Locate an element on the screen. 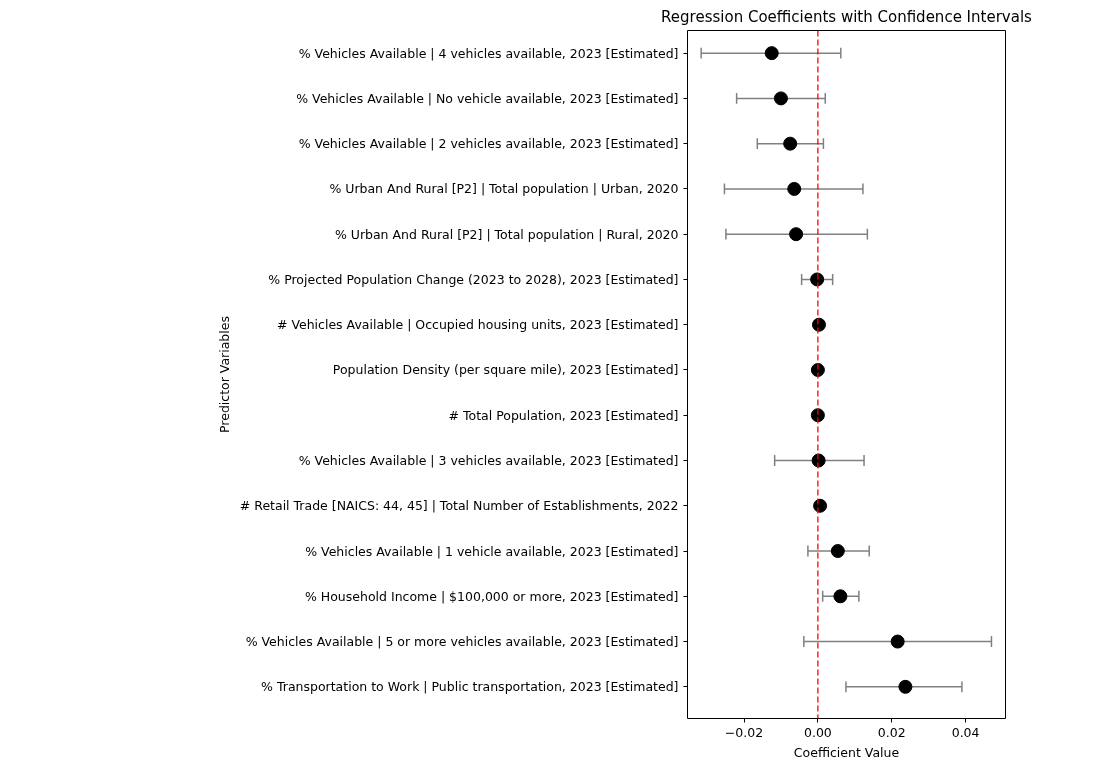 The width and height of the screenshot is (1117, 772). y-tick-label: % Household Income | $100,000 or more, 2023 [Estimated] is located at coordinates (491, 596).